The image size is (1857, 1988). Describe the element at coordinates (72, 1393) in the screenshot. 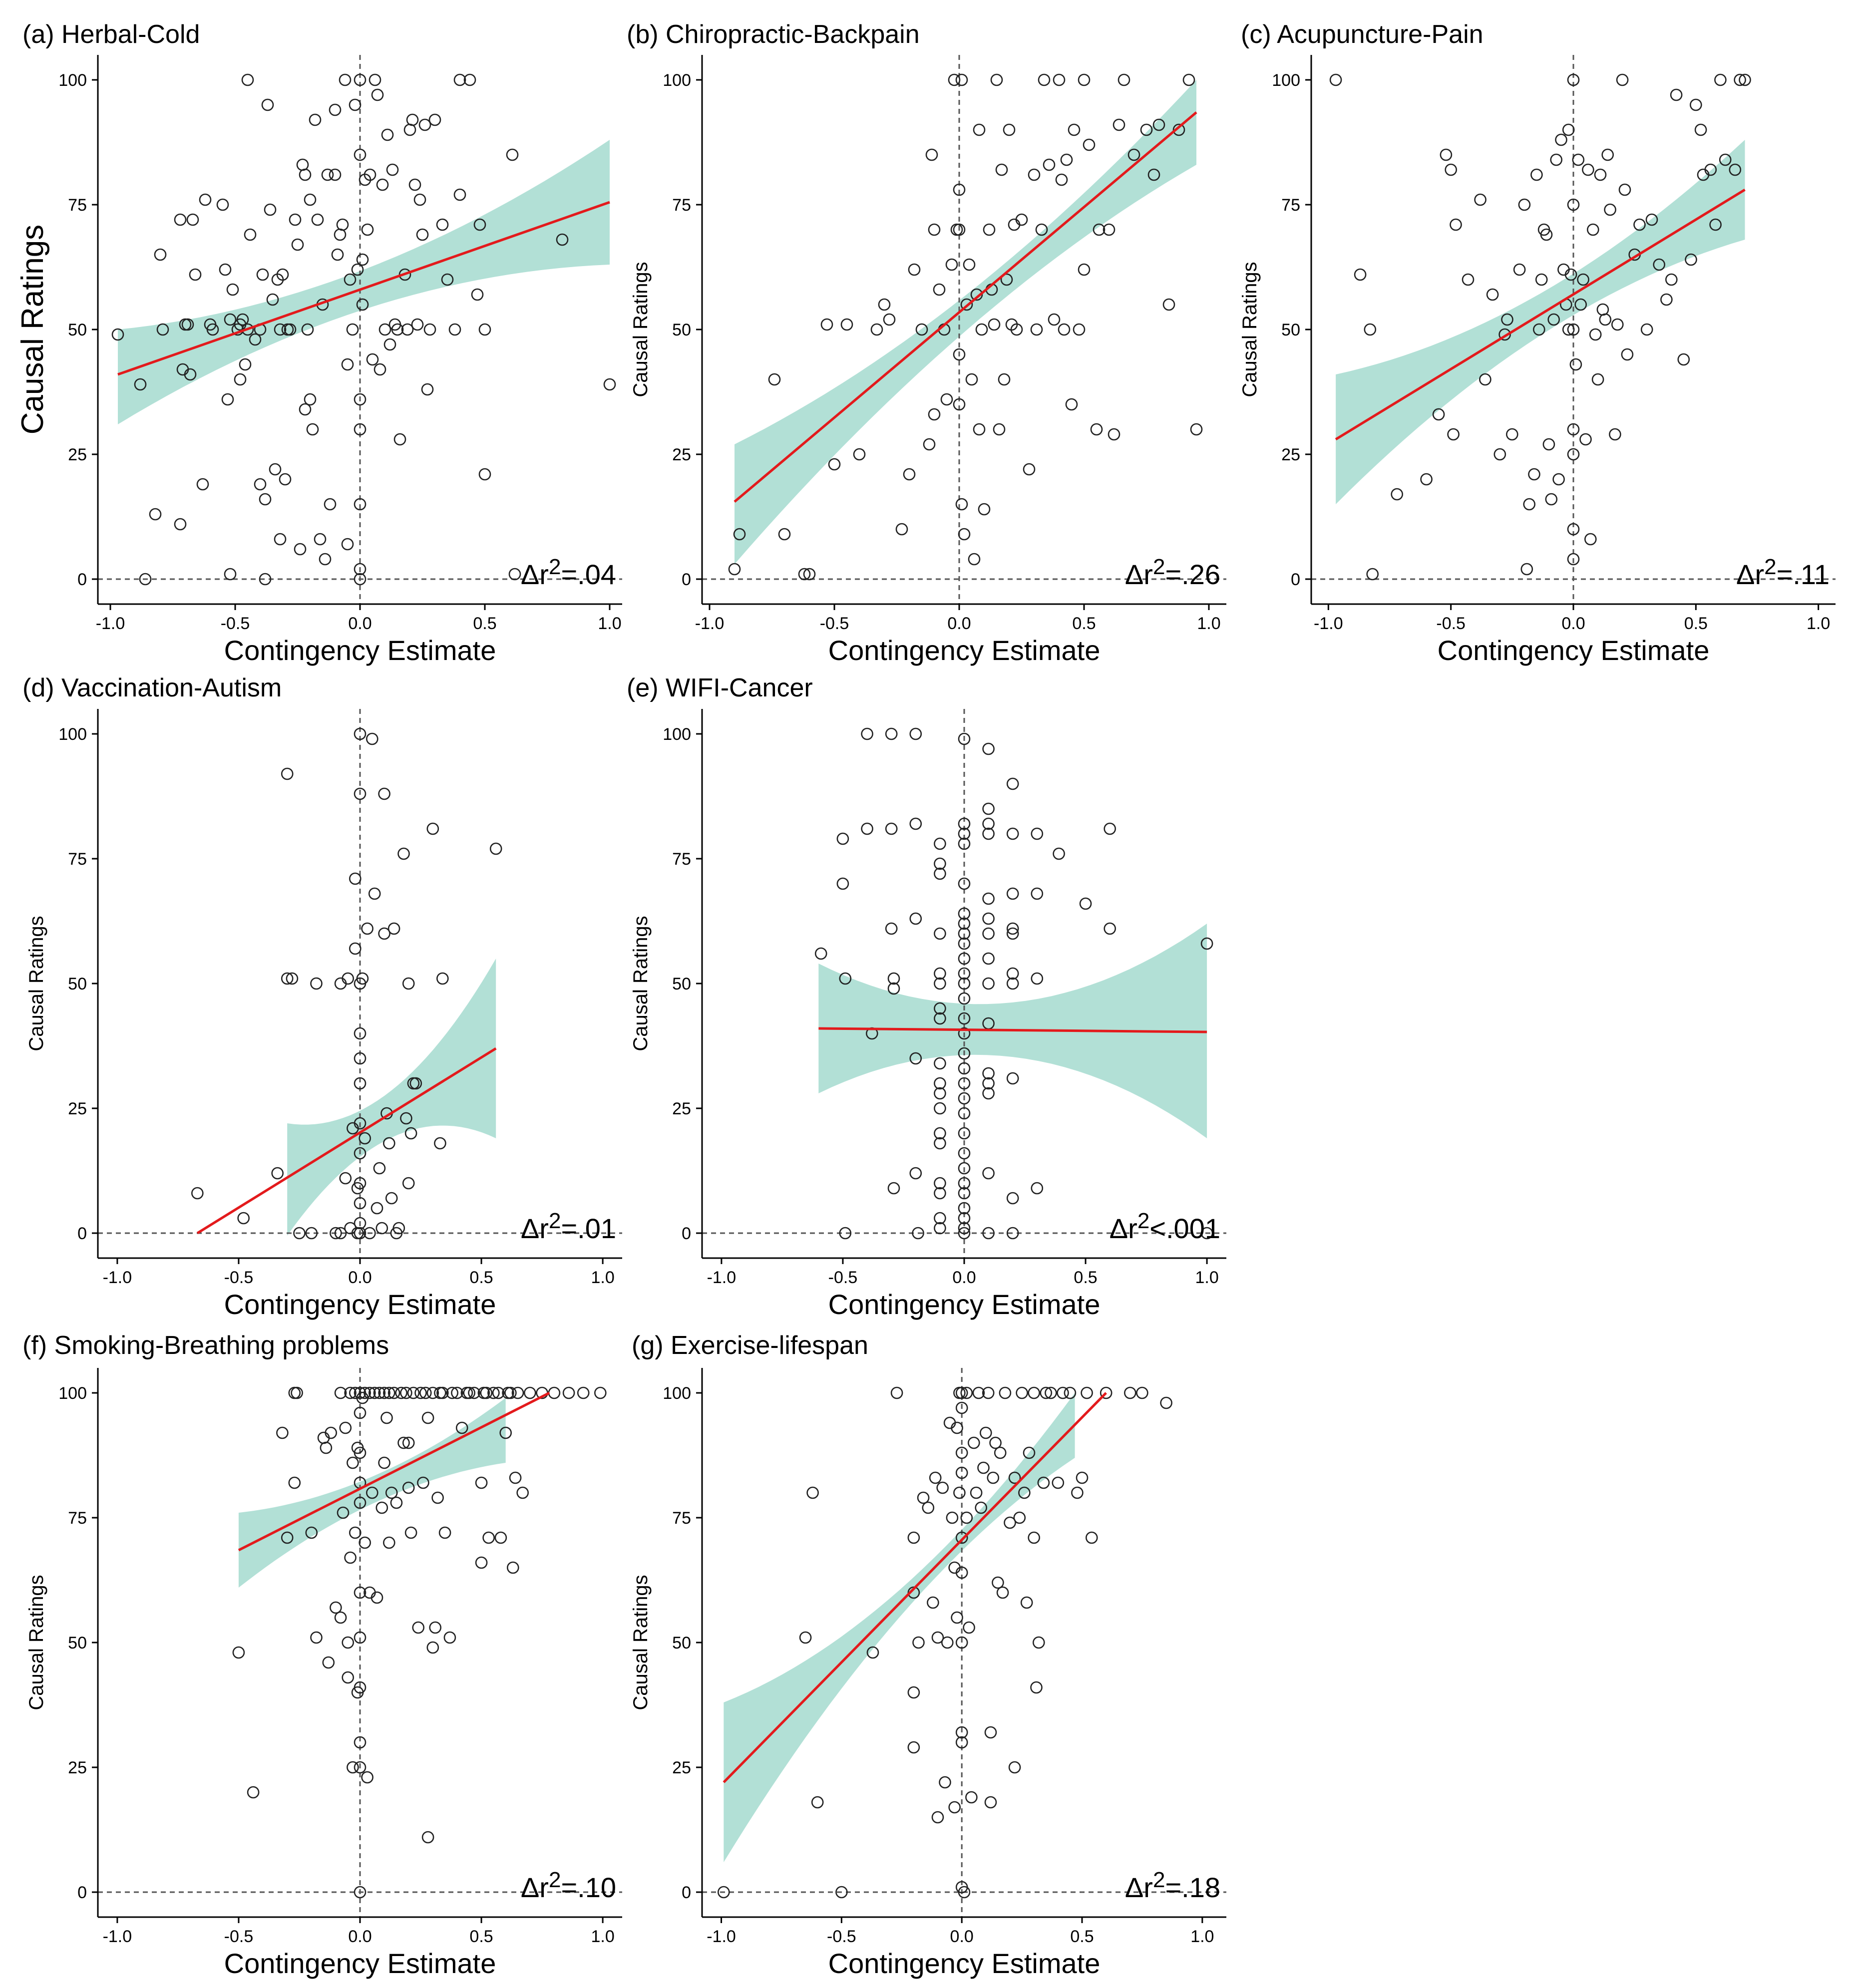

I see `y-tick-label: 100` at that location.